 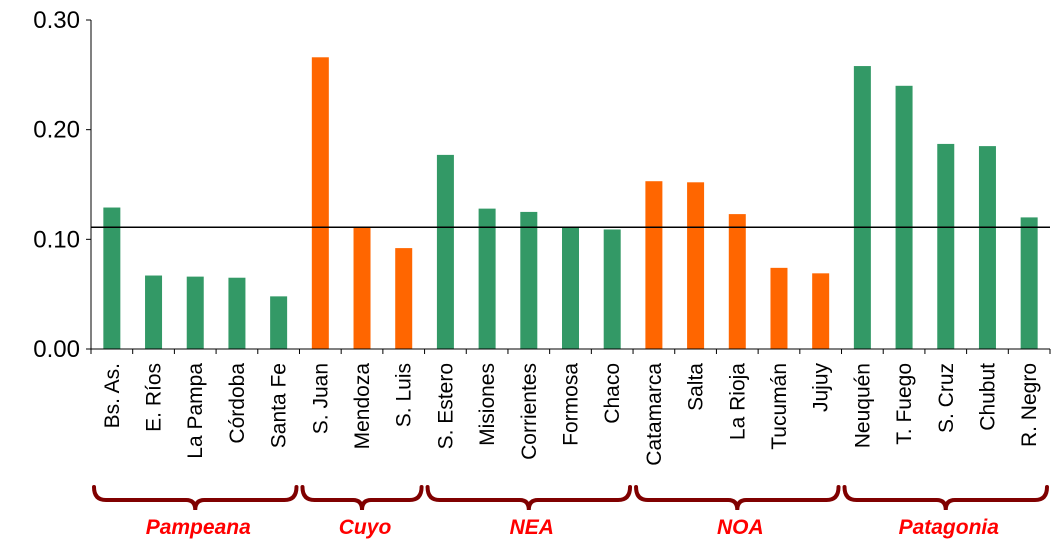 What do you see at coordinates (320, 398) in the screenshot?
I see `x-tick-label: S. Juan` at bounding box center [320, 398].